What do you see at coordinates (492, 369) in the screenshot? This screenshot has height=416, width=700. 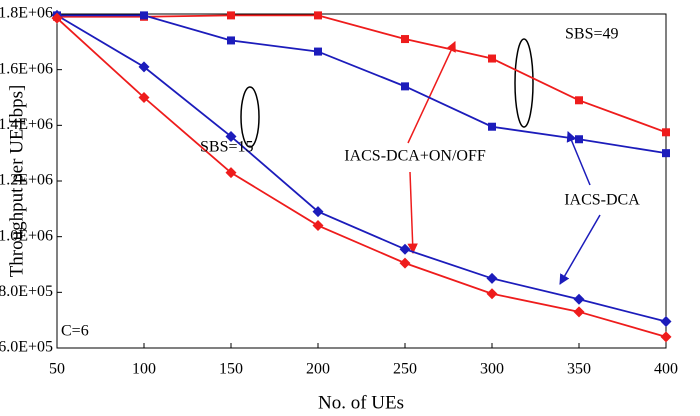 I see `x-tick-label: 300` at bounding box center [492, 369].